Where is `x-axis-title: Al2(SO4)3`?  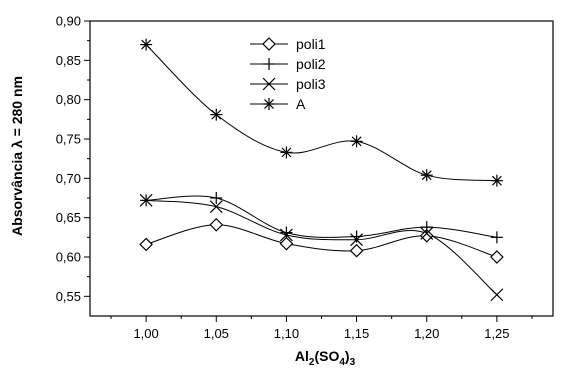 x-axis-title: Al2(SO4)3 is located at coordinates (325, 358).